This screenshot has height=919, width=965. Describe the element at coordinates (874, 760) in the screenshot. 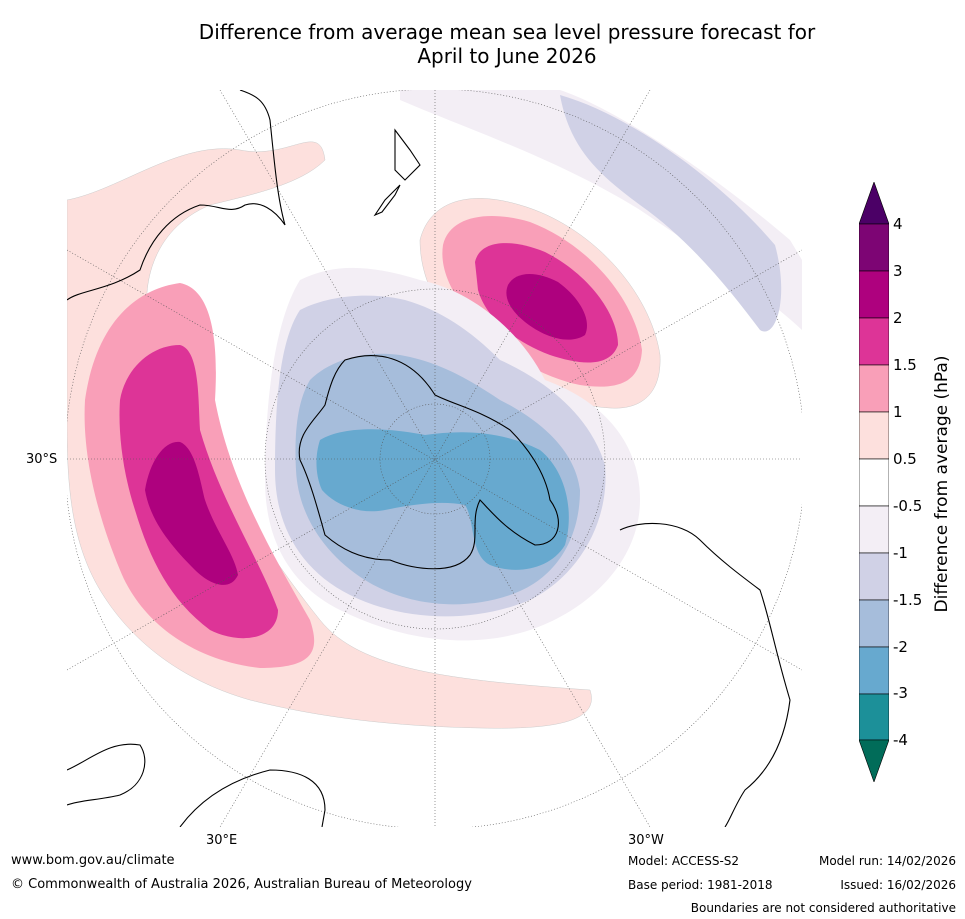

I see `colorbar-bottom-arrow` at that location.